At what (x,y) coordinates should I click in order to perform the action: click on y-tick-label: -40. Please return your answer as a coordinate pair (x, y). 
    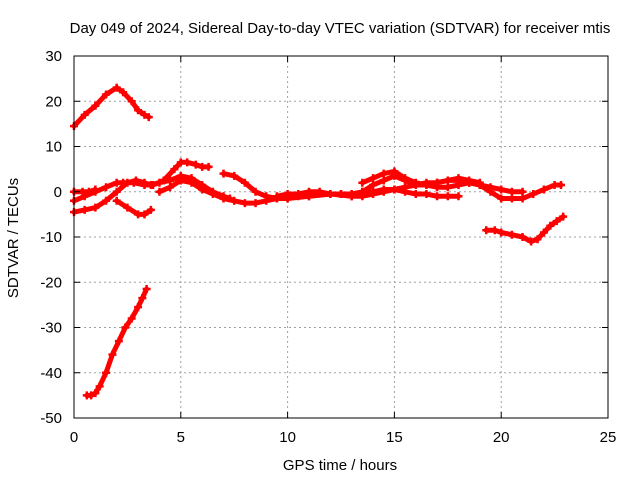
    Looking at the image, I should click on (51, 373).